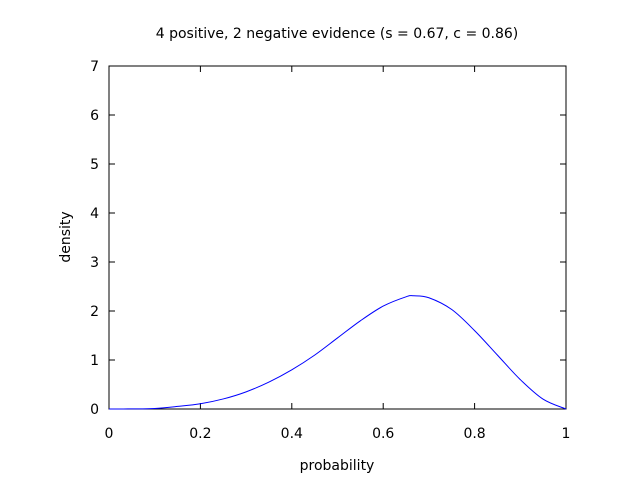 The image size is (640, 480). Describe the element at coordinates (94, 361) in the screenshot. I see `y-tick-label: 1` at that location.